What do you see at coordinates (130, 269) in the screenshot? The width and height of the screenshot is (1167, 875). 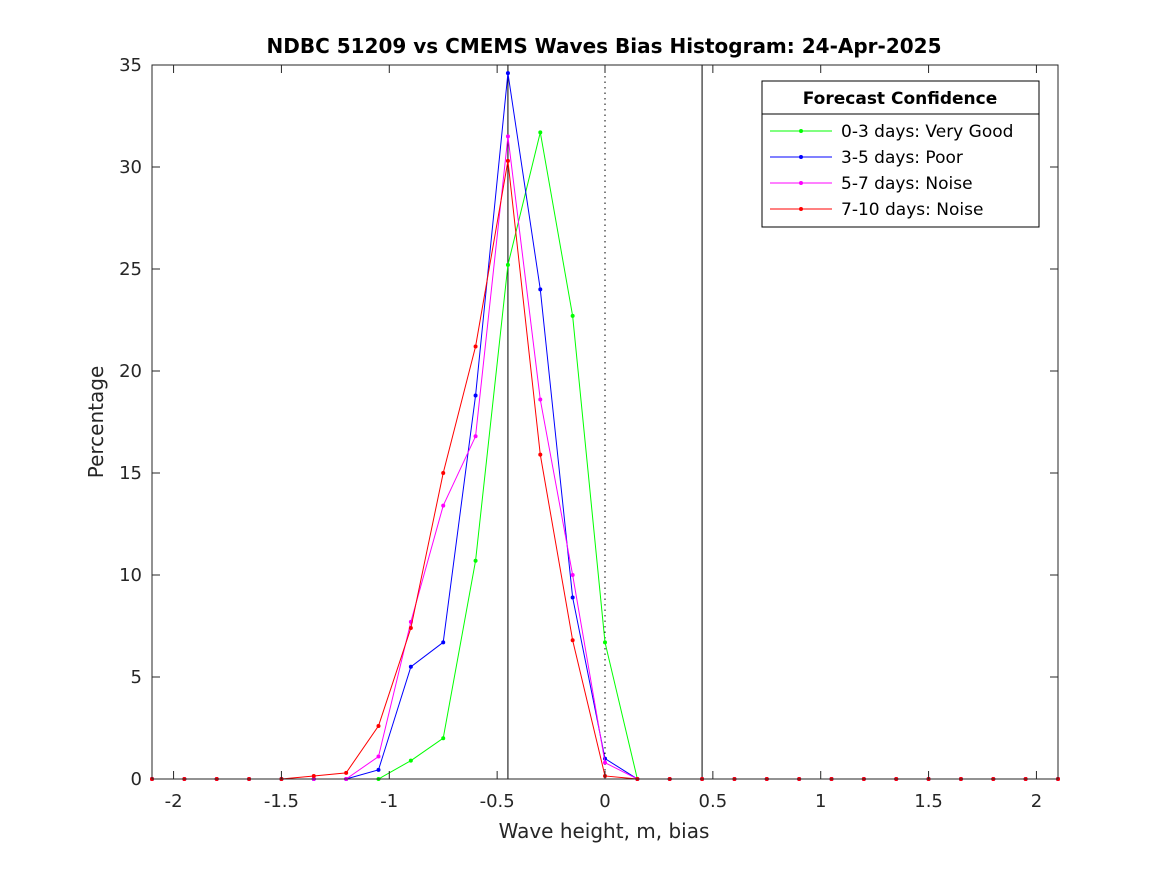 I see `y-tick-label: 25` at bounding box center [130, 269].